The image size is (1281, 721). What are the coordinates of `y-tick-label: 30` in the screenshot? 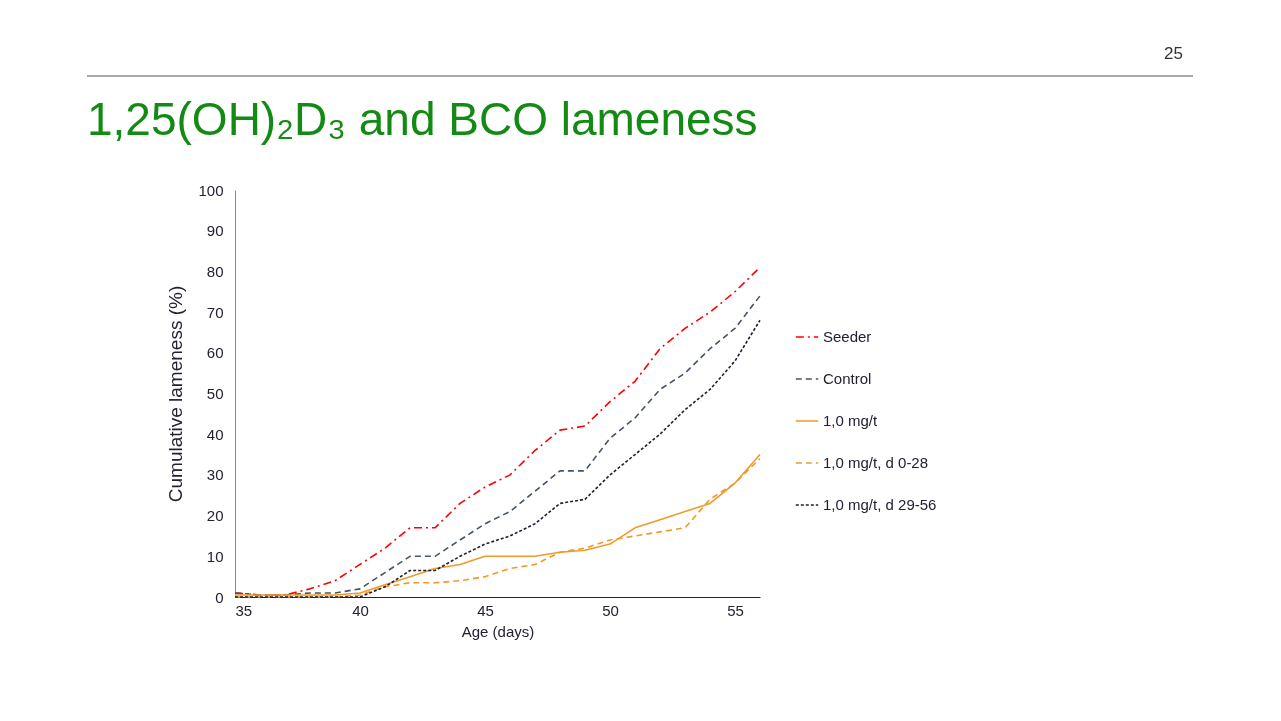 It's located at (215, 475).